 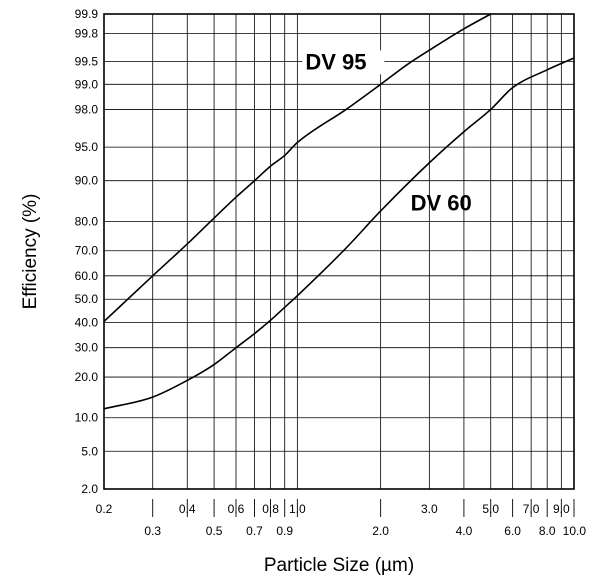 I want to click on y-tick-label: 50.0, so click(x=87, y=299).